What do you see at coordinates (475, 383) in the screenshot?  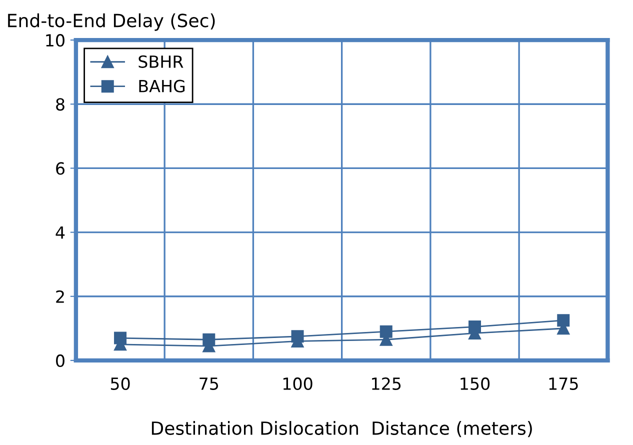 I see `x-tick-label: 150` at bounding box center [475, 383].